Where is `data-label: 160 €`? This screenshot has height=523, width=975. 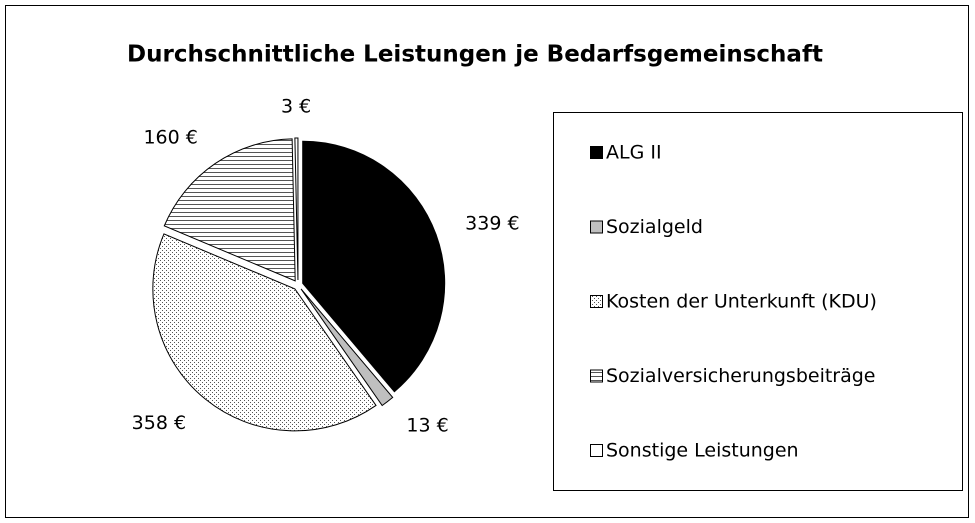
data-label: 160 € is located at coordinates (170, 137).